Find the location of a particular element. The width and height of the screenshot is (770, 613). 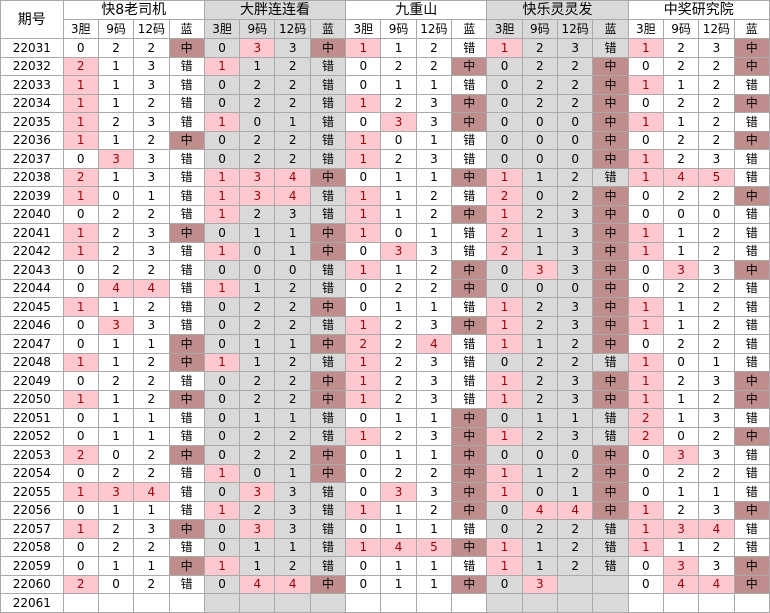

table-row: 22034 1 1 2 错 0 2 2 错 1 2 3 中 0 2 2 中 0 2 2 中 is located at coordinates (385, 103).